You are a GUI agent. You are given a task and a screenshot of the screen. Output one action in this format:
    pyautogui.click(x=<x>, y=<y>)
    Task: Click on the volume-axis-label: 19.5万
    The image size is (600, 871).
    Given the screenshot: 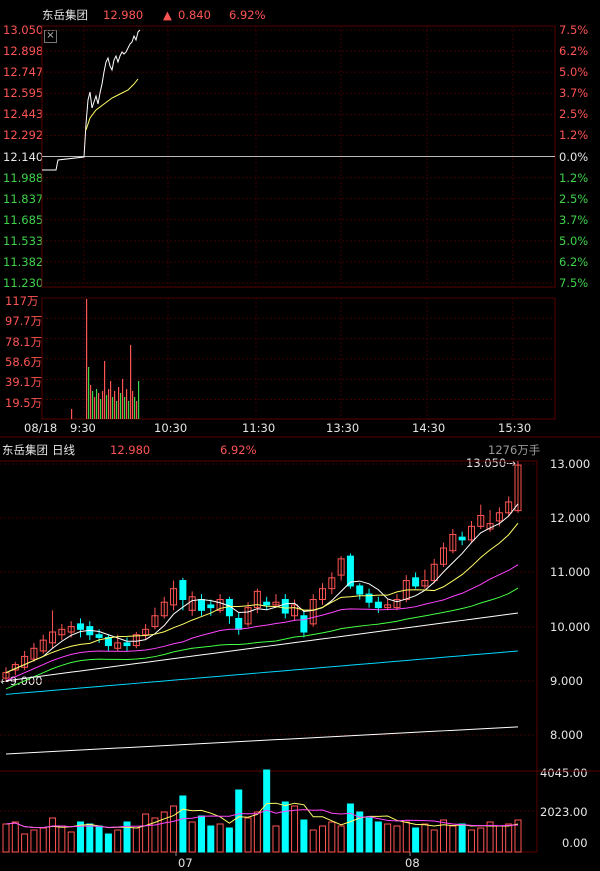 What is the action you would take?
    pyautogui.click(x=24, y=402)
    